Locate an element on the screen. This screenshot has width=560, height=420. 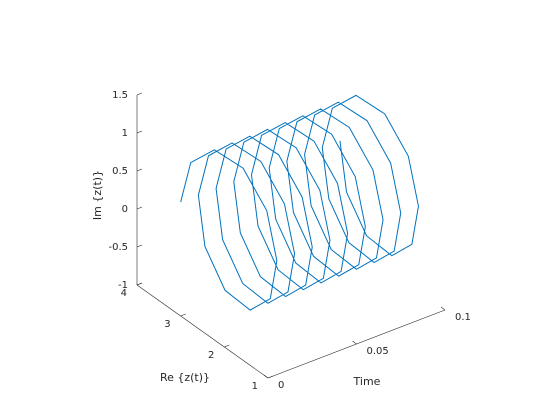
z-tick-label: 1 is located at coordinates (125, 133).